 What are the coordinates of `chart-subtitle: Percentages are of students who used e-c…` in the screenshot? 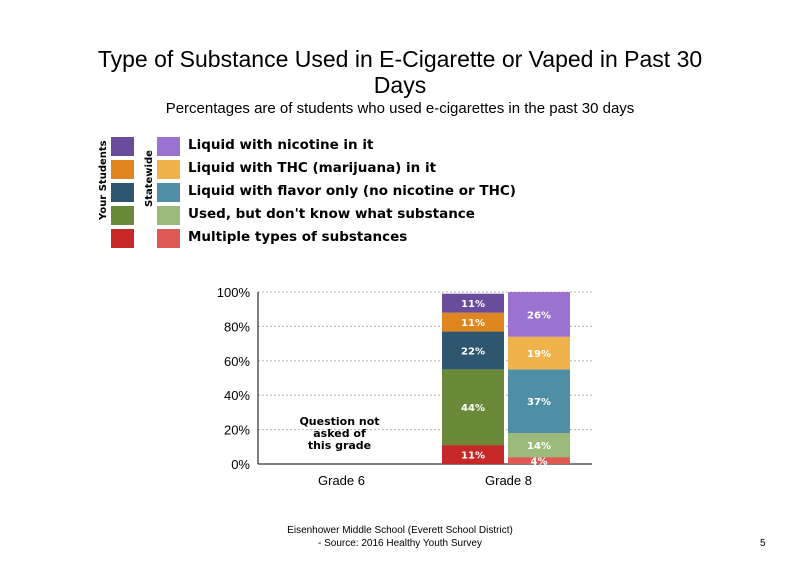 It's located at (400, 108).